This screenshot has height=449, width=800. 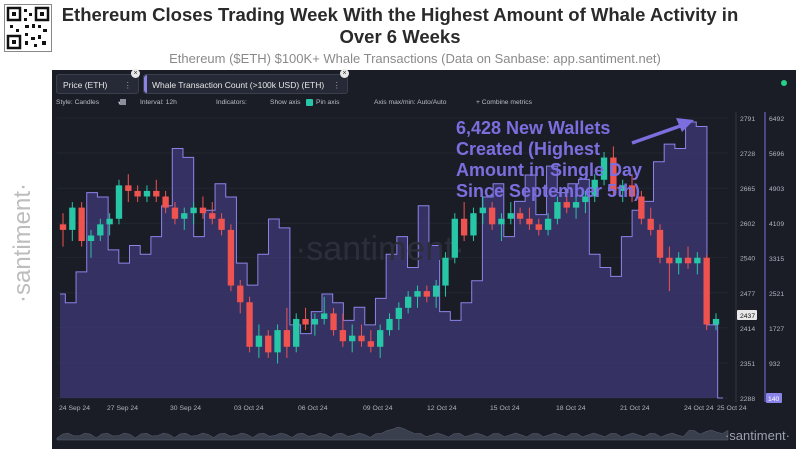 I want to click on axis-max-min-select: Axis max/min: Auto/Auto, so click(x=410, y=102).